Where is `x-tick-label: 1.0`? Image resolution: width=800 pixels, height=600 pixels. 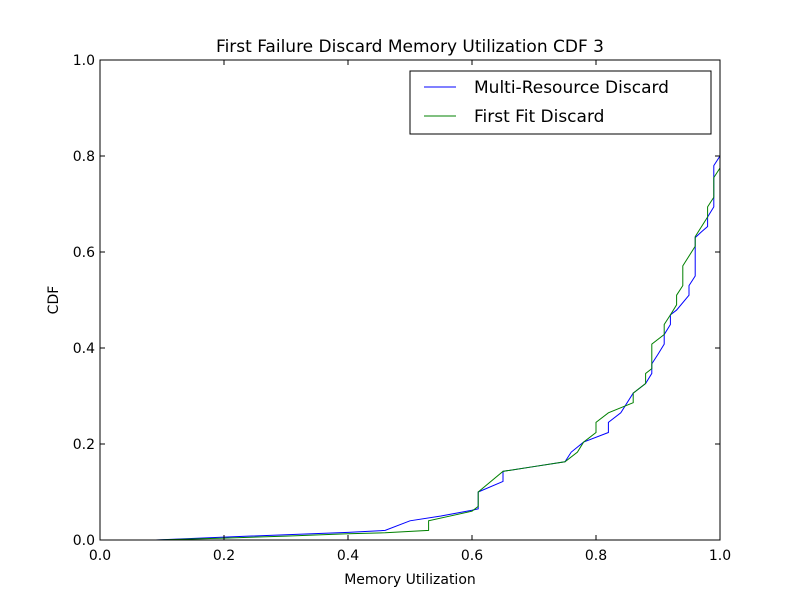 x-tick-label: 1.0 is located at coordinates (720, 556).